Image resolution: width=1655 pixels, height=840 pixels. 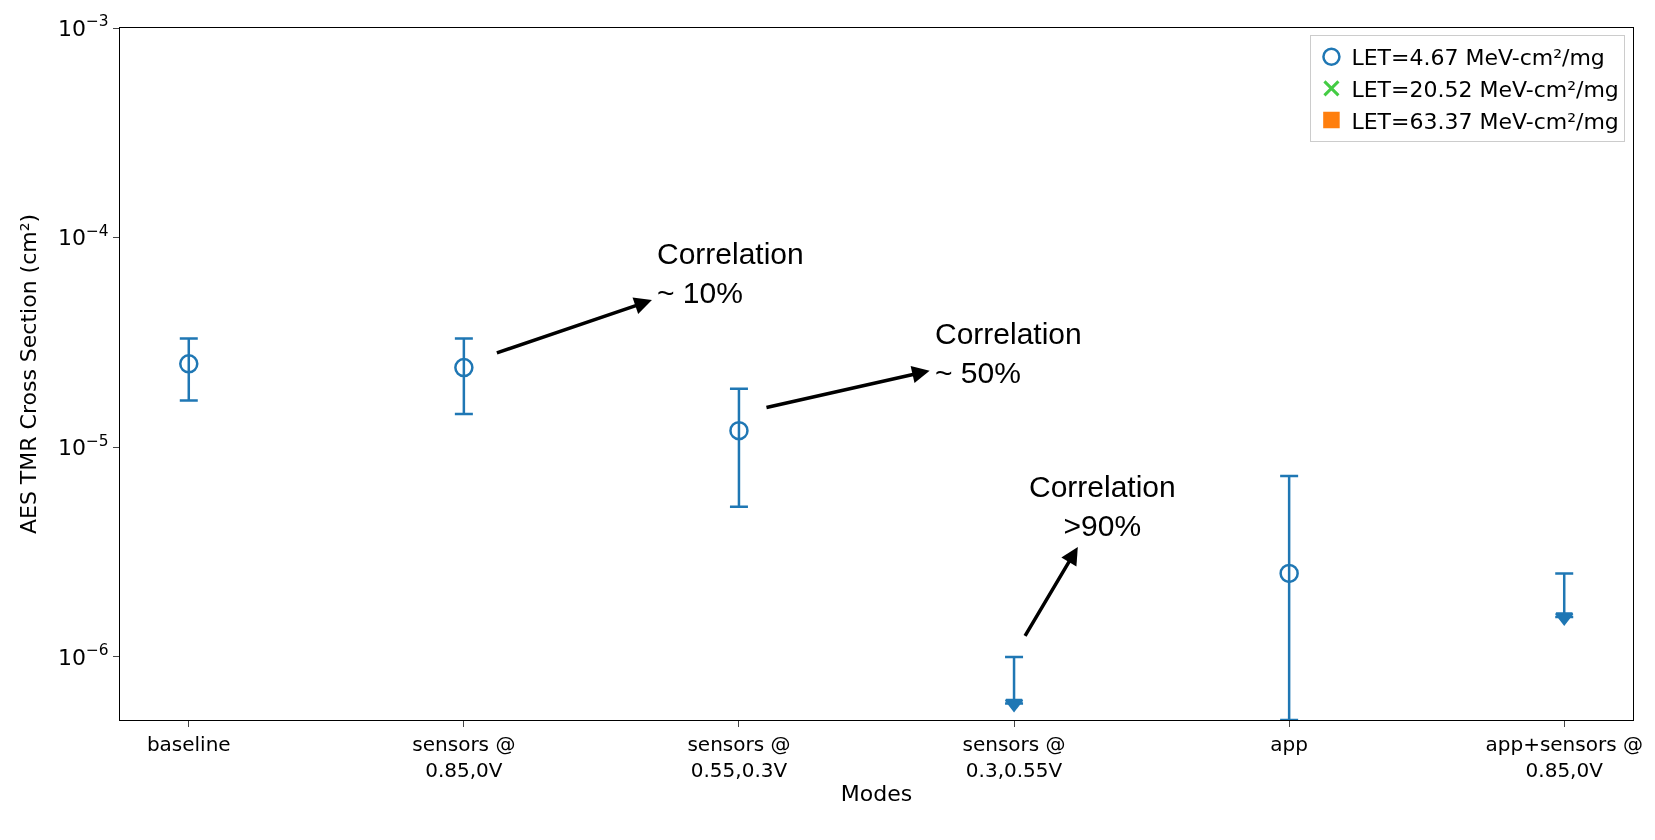 I want to click on y-tick-label: 10$^{−5}$, so click(x=83, y=445).